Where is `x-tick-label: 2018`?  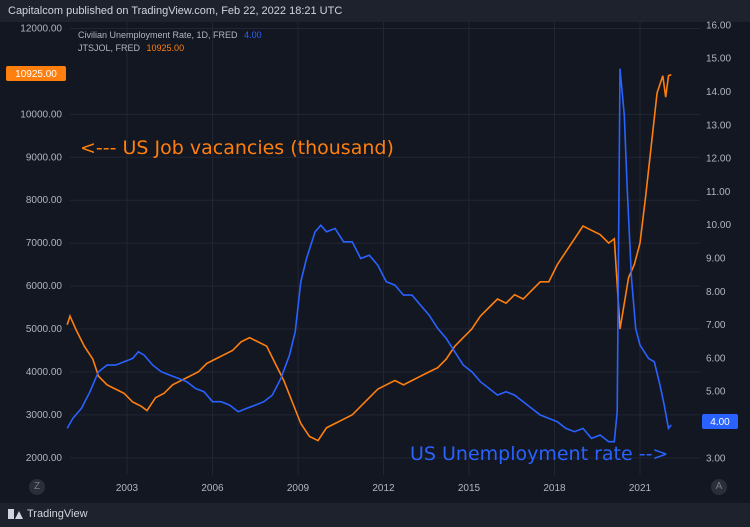
x-tick-label: 2018 is located at coordinates (554, 488).